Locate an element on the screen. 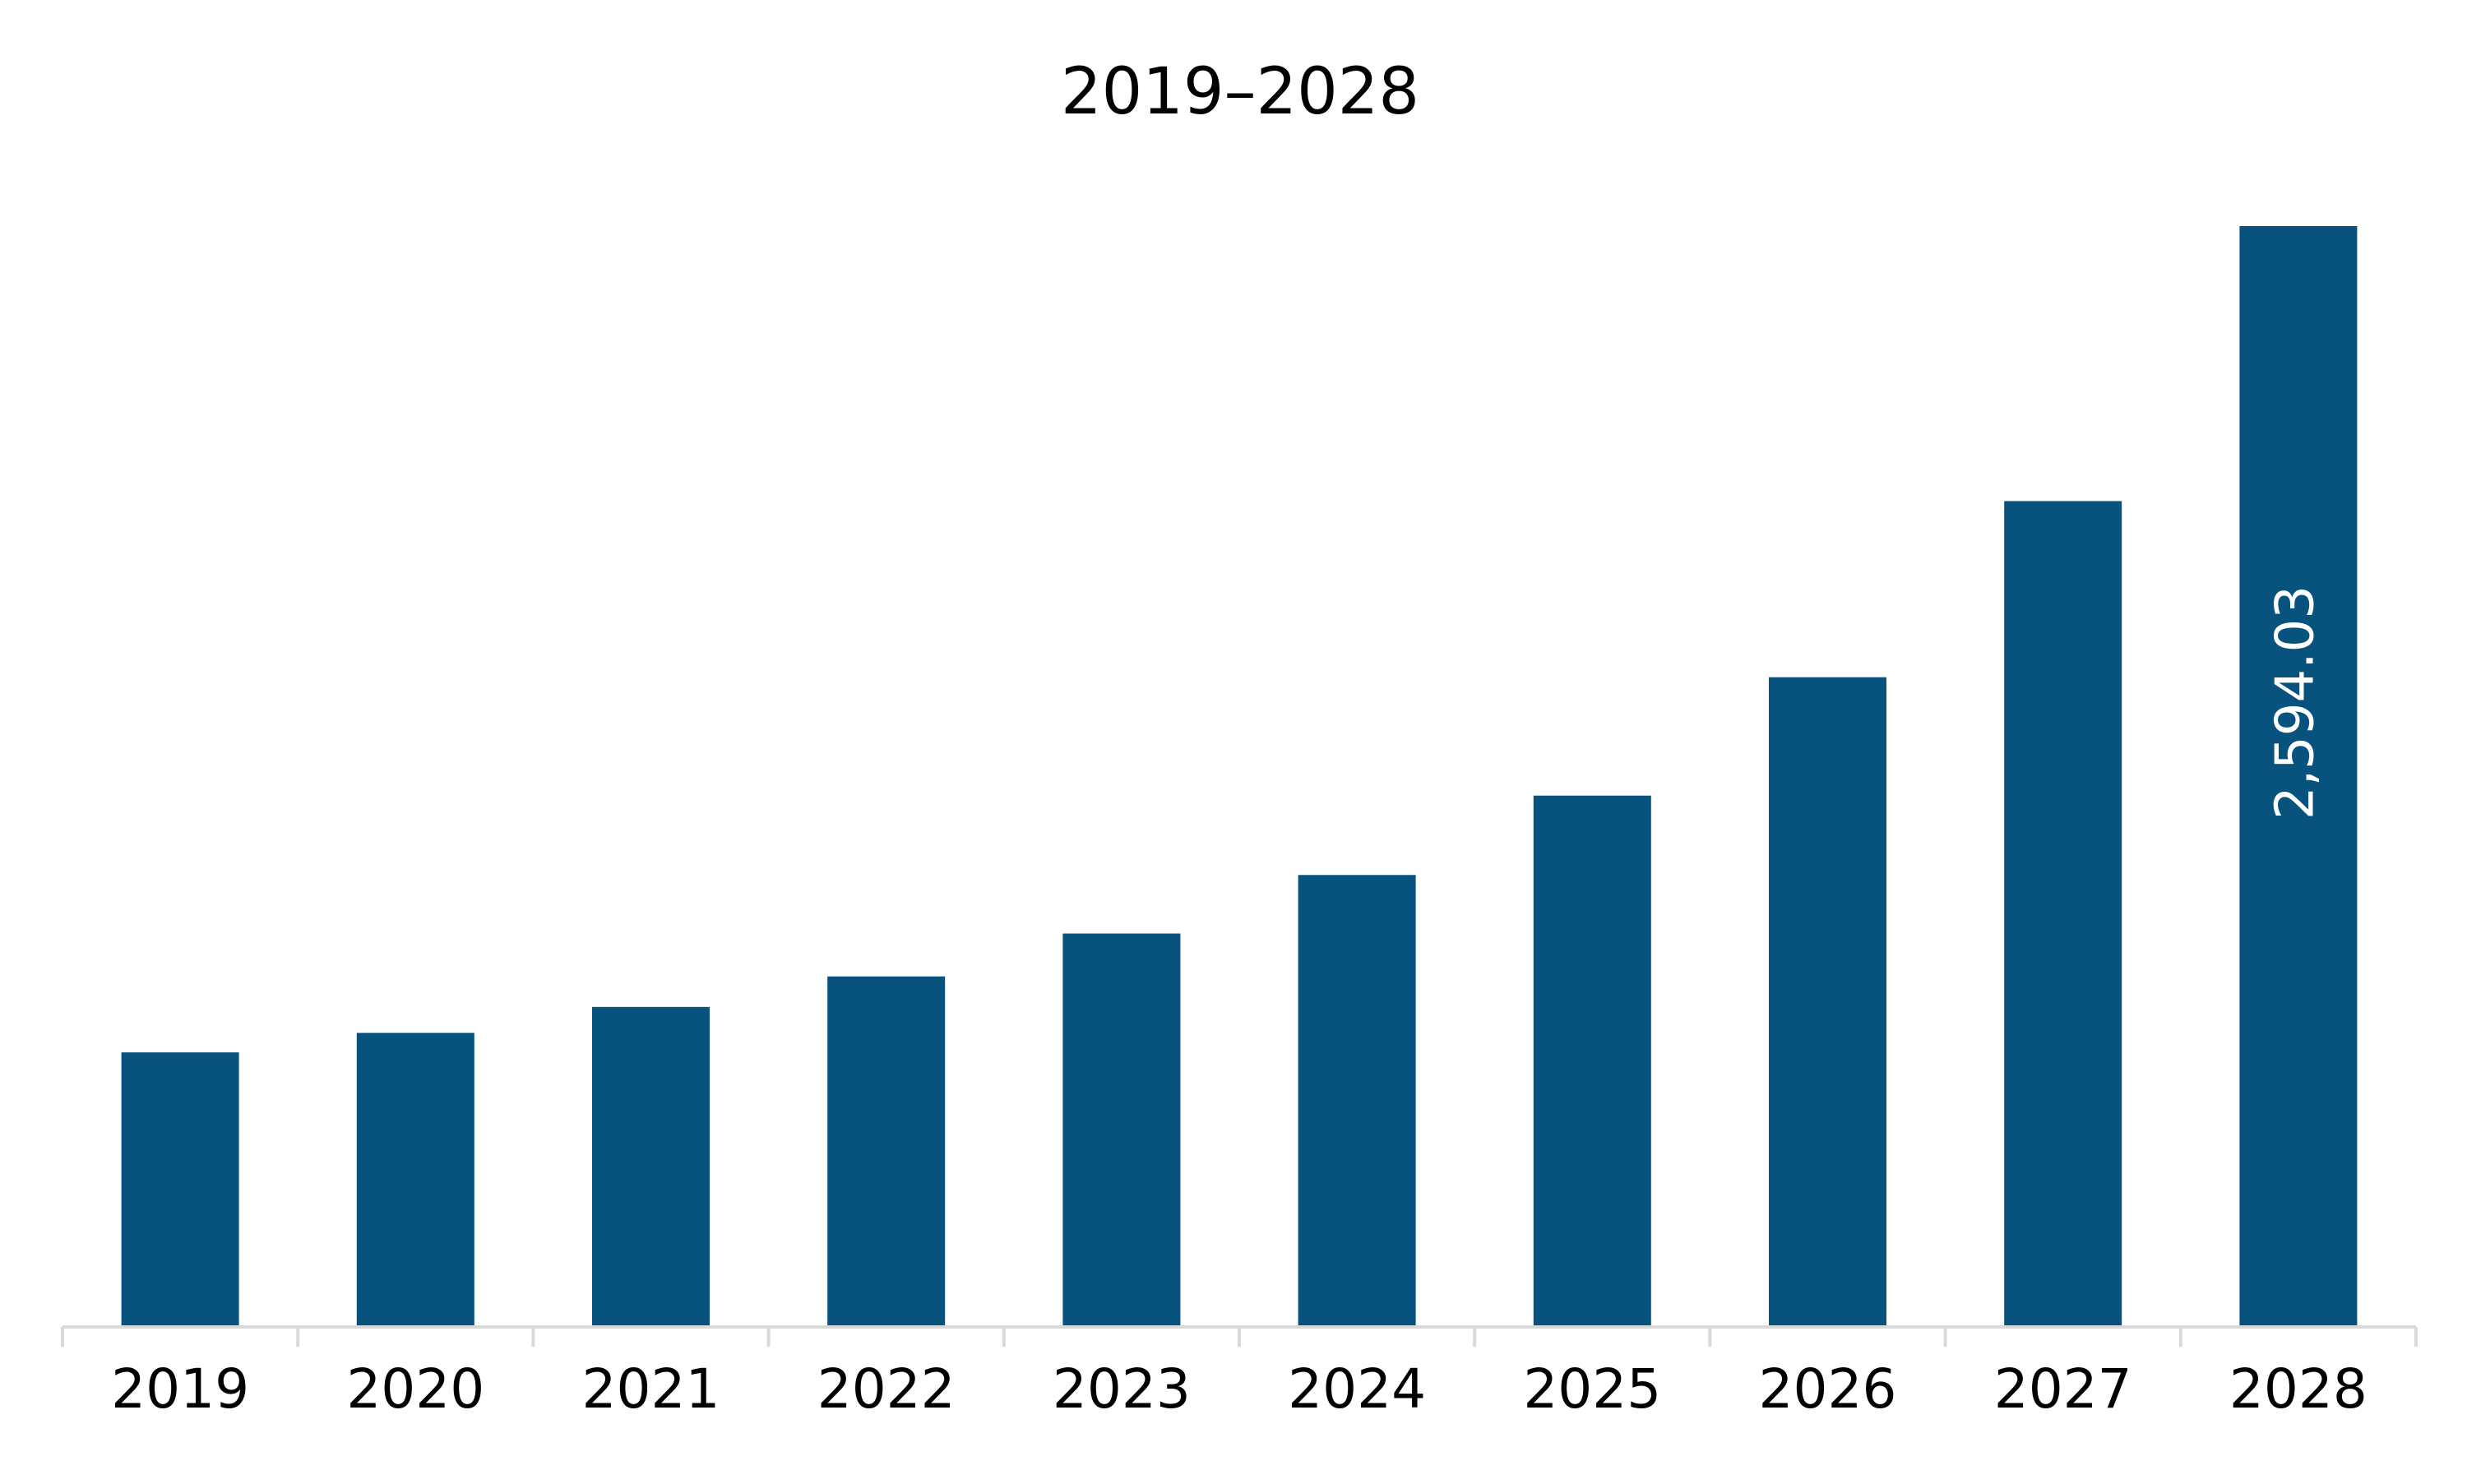  x-tick-label-2026: 2026 is located at coordinates (1828, 1389).